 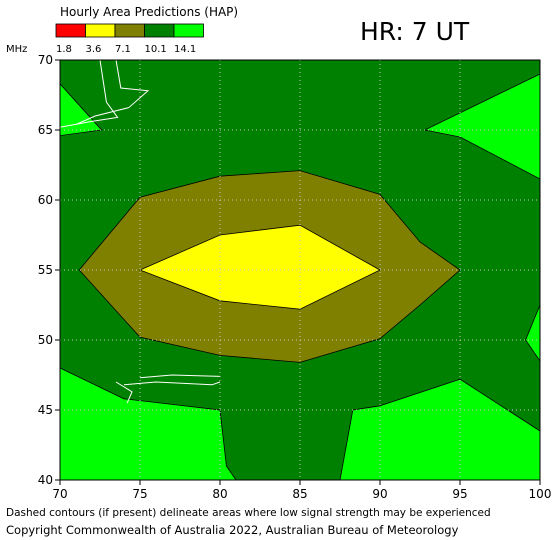 I want to click on legend-unit: MHz, so click(x=16, y=49).